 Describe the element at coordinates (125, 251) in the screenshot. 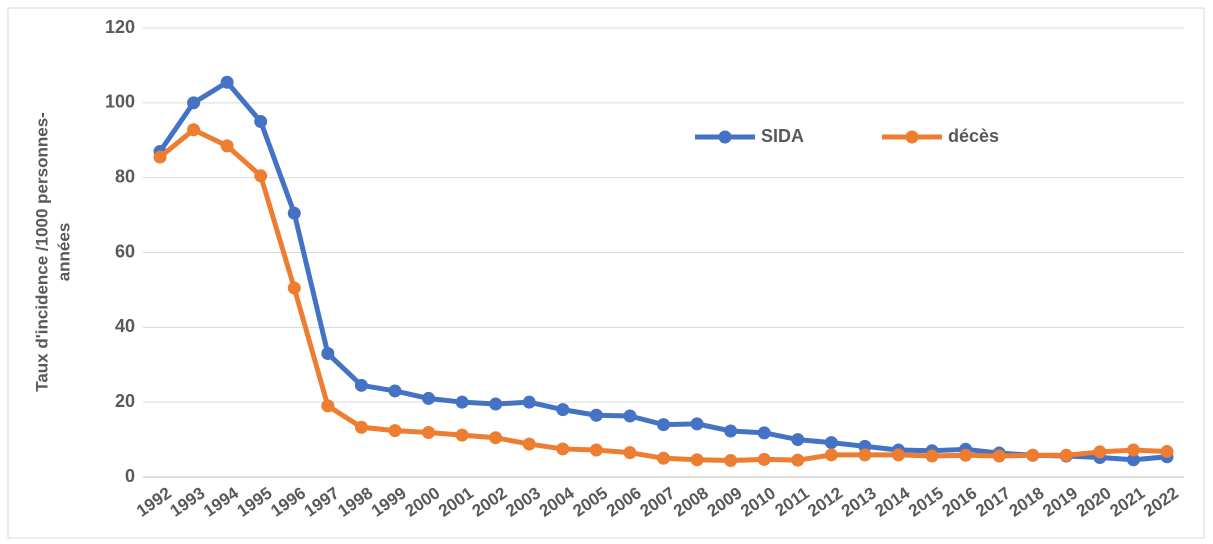

I see `y-tick-label: 60` at that location.